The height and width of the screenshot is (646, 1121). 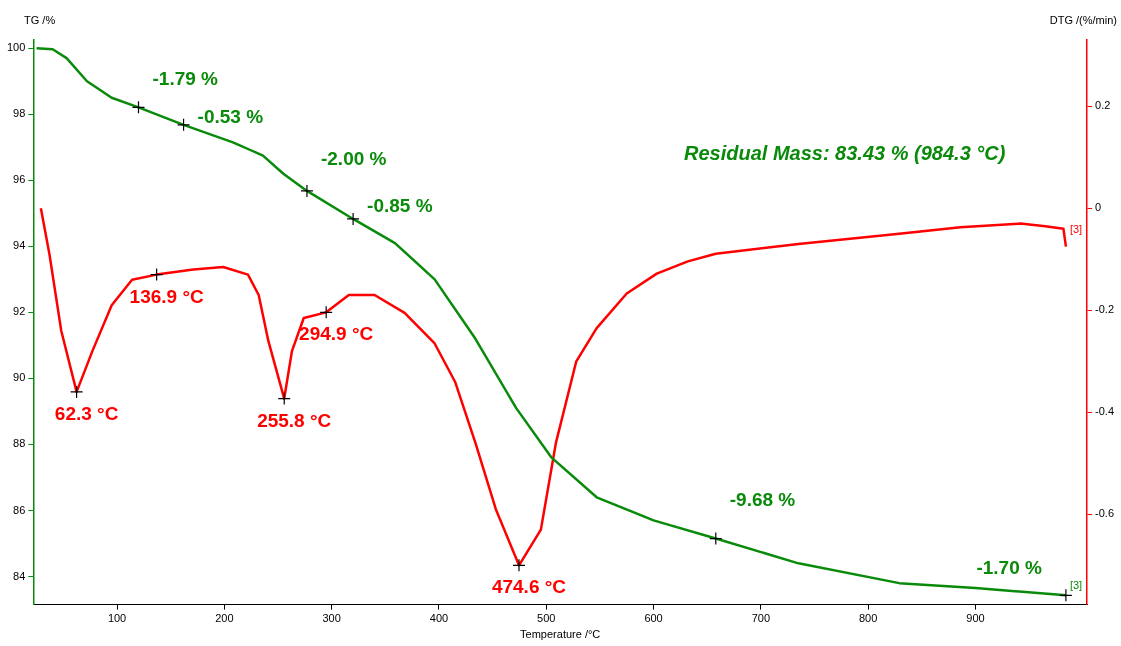 What do you see at coordinates (353, 158) in the screenshot?
I see `annotation: -2.00 %` at bounding box center [353, 158].